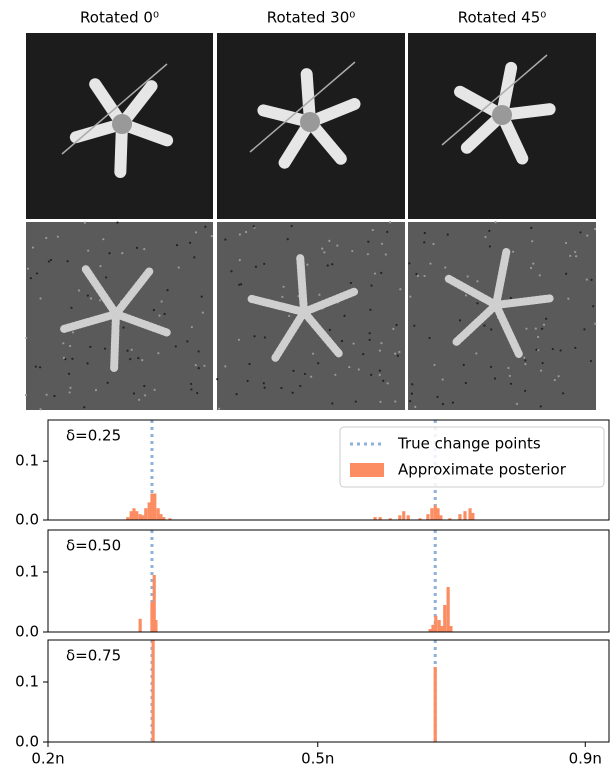  I want to click on annotation: δ=0.25, so click(93, 436).